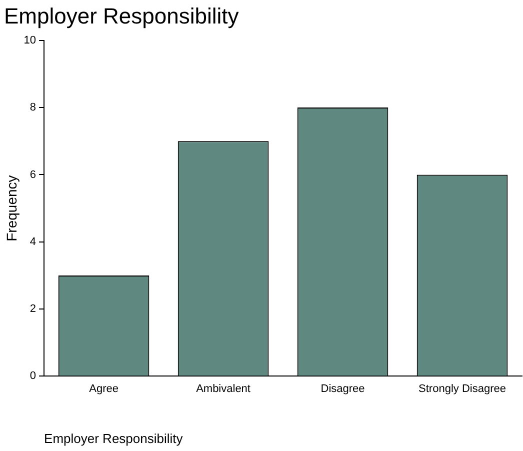 The width and height of the screenshot is (523, 451). What do you see at coordinates (33, 309) in the screenshot?
I see `y-tick-label: 2` at bounding box center [33, 309].